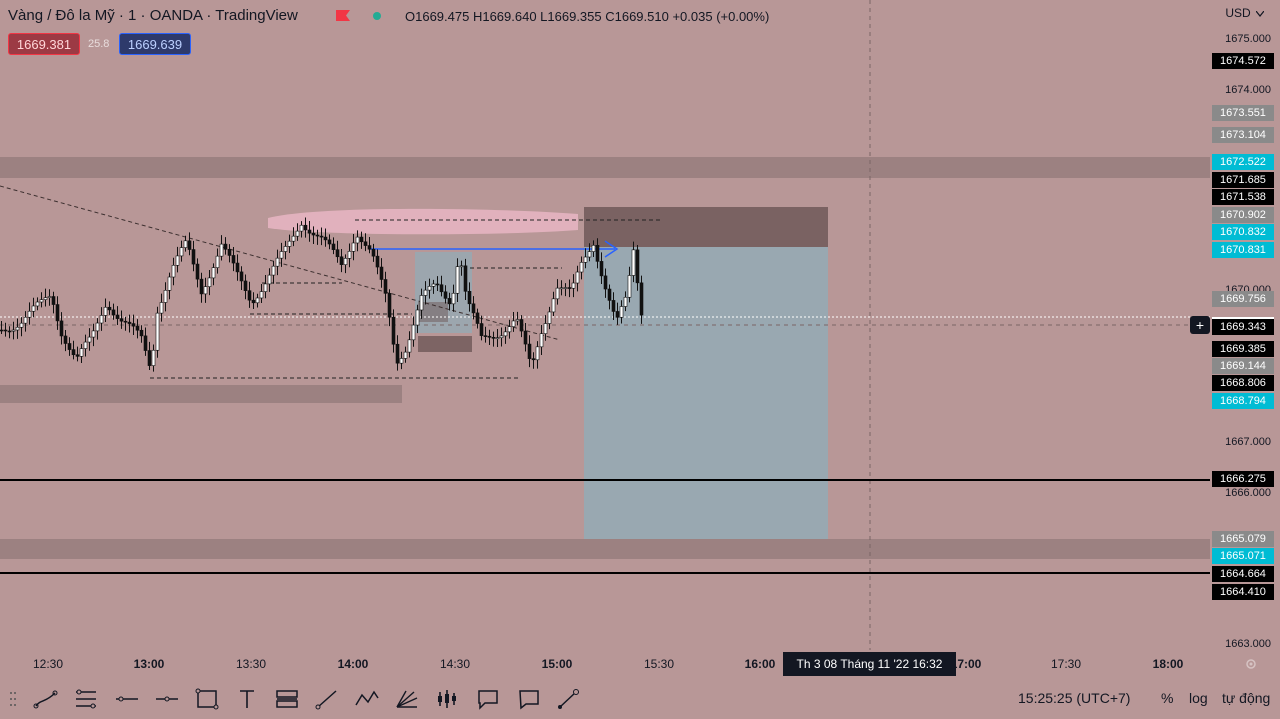  What do you see at coordinates (1243, 135) in the screenshot?
I see `price-label: 1673.104` at bounding box center [1243, 135].